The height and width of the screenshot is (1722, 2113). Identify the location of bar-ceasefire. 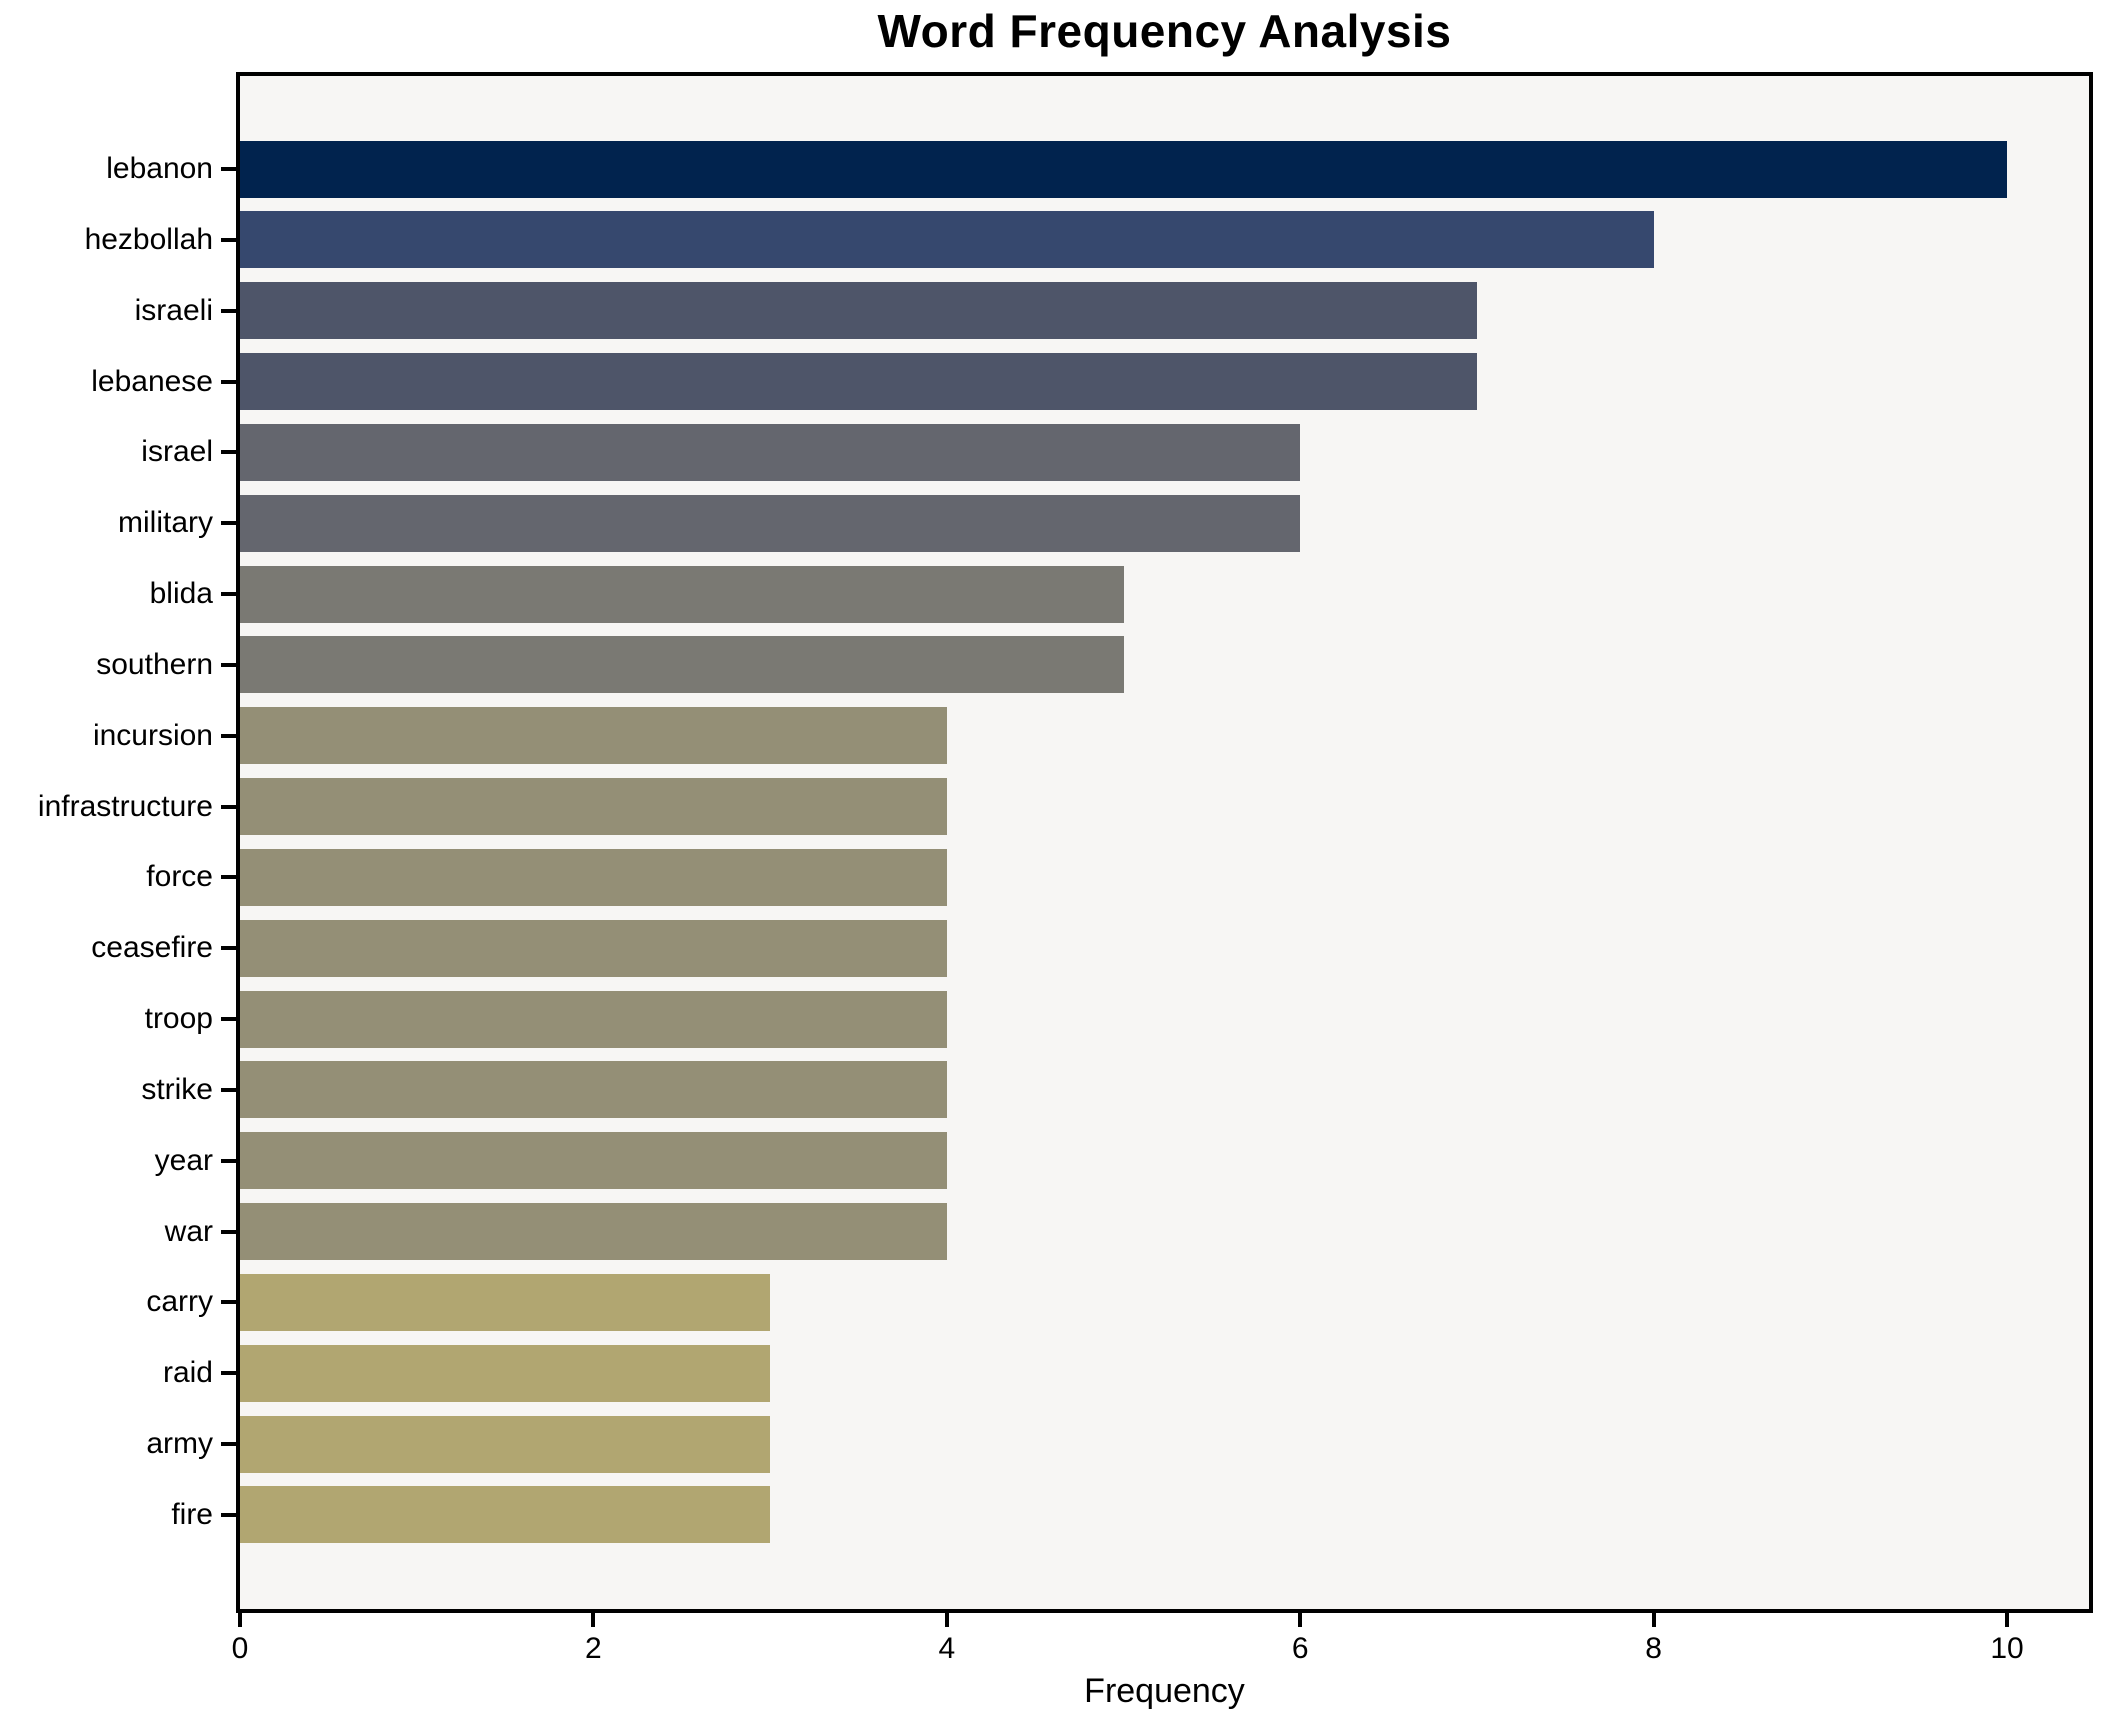
(593, 948).